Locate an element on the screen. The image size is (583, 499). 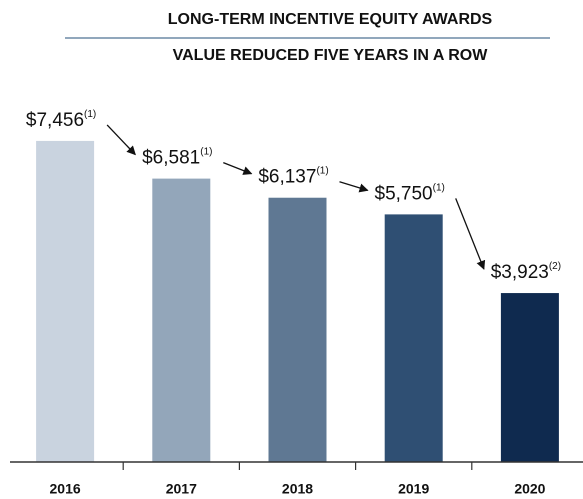
x-tick-label: 2020 is located at coordinates (529, 489).